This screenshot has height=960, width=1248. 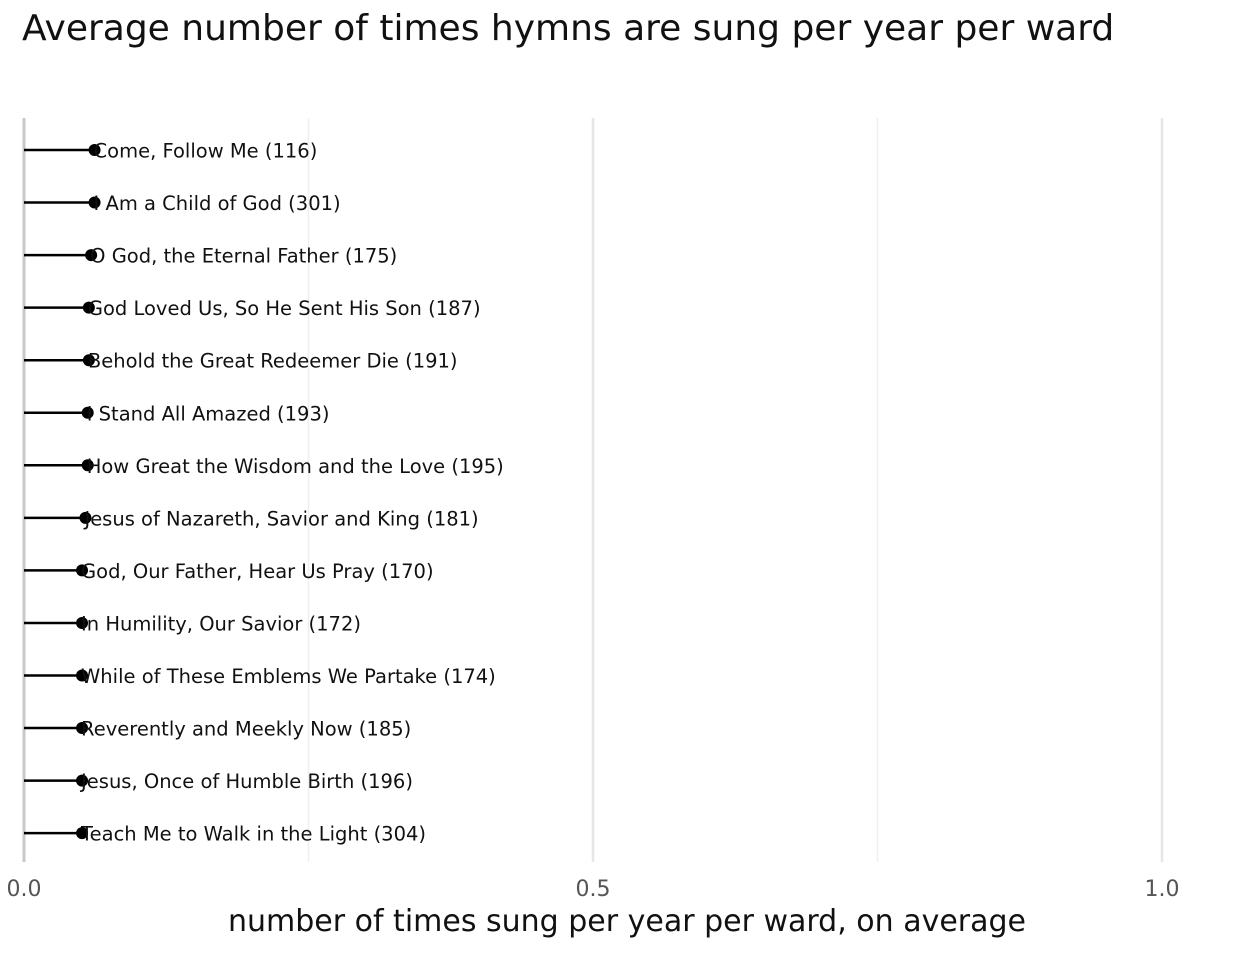 What do you see at coordinates (273, 361) in the screenshot?
I see `data-label: Behold the Great Redeemer Die (191)` at bounding box center [273, 361].